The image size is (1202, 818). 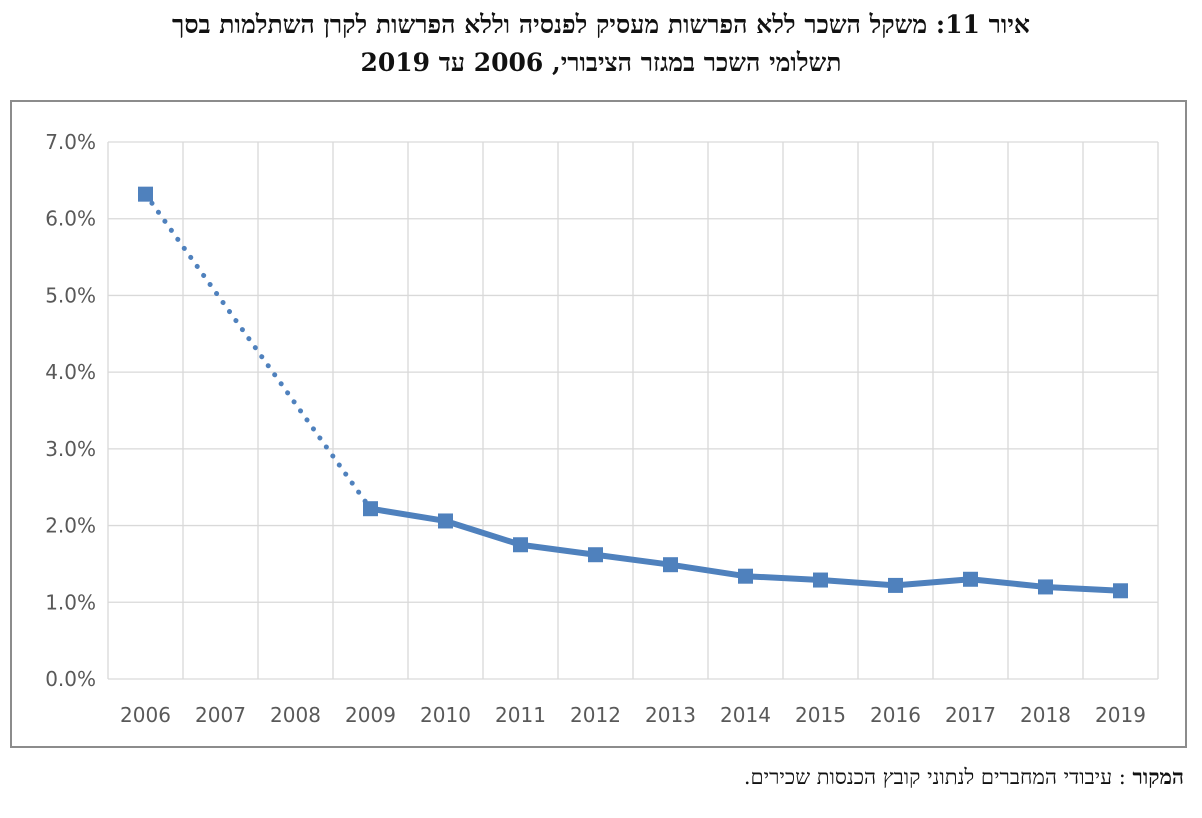 I want to click on x-tick-label: 2006, so click(x=145, y=715).